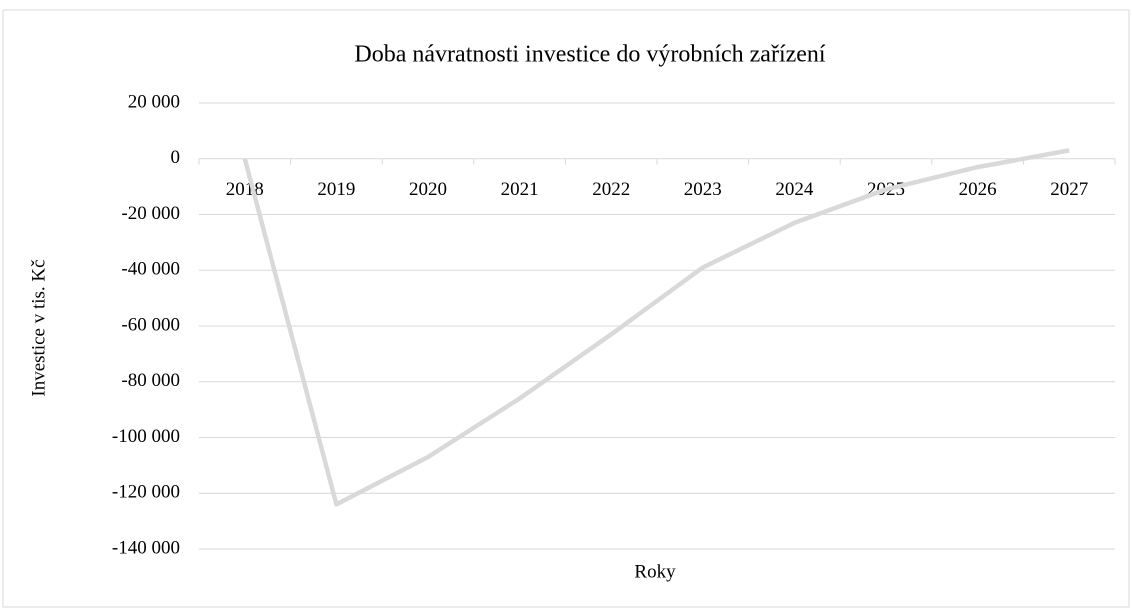  What do you see at coordinates (150, 380) in the screenshot?
I see `y-tick-label: -80 000` at bounding box center [150, 380].